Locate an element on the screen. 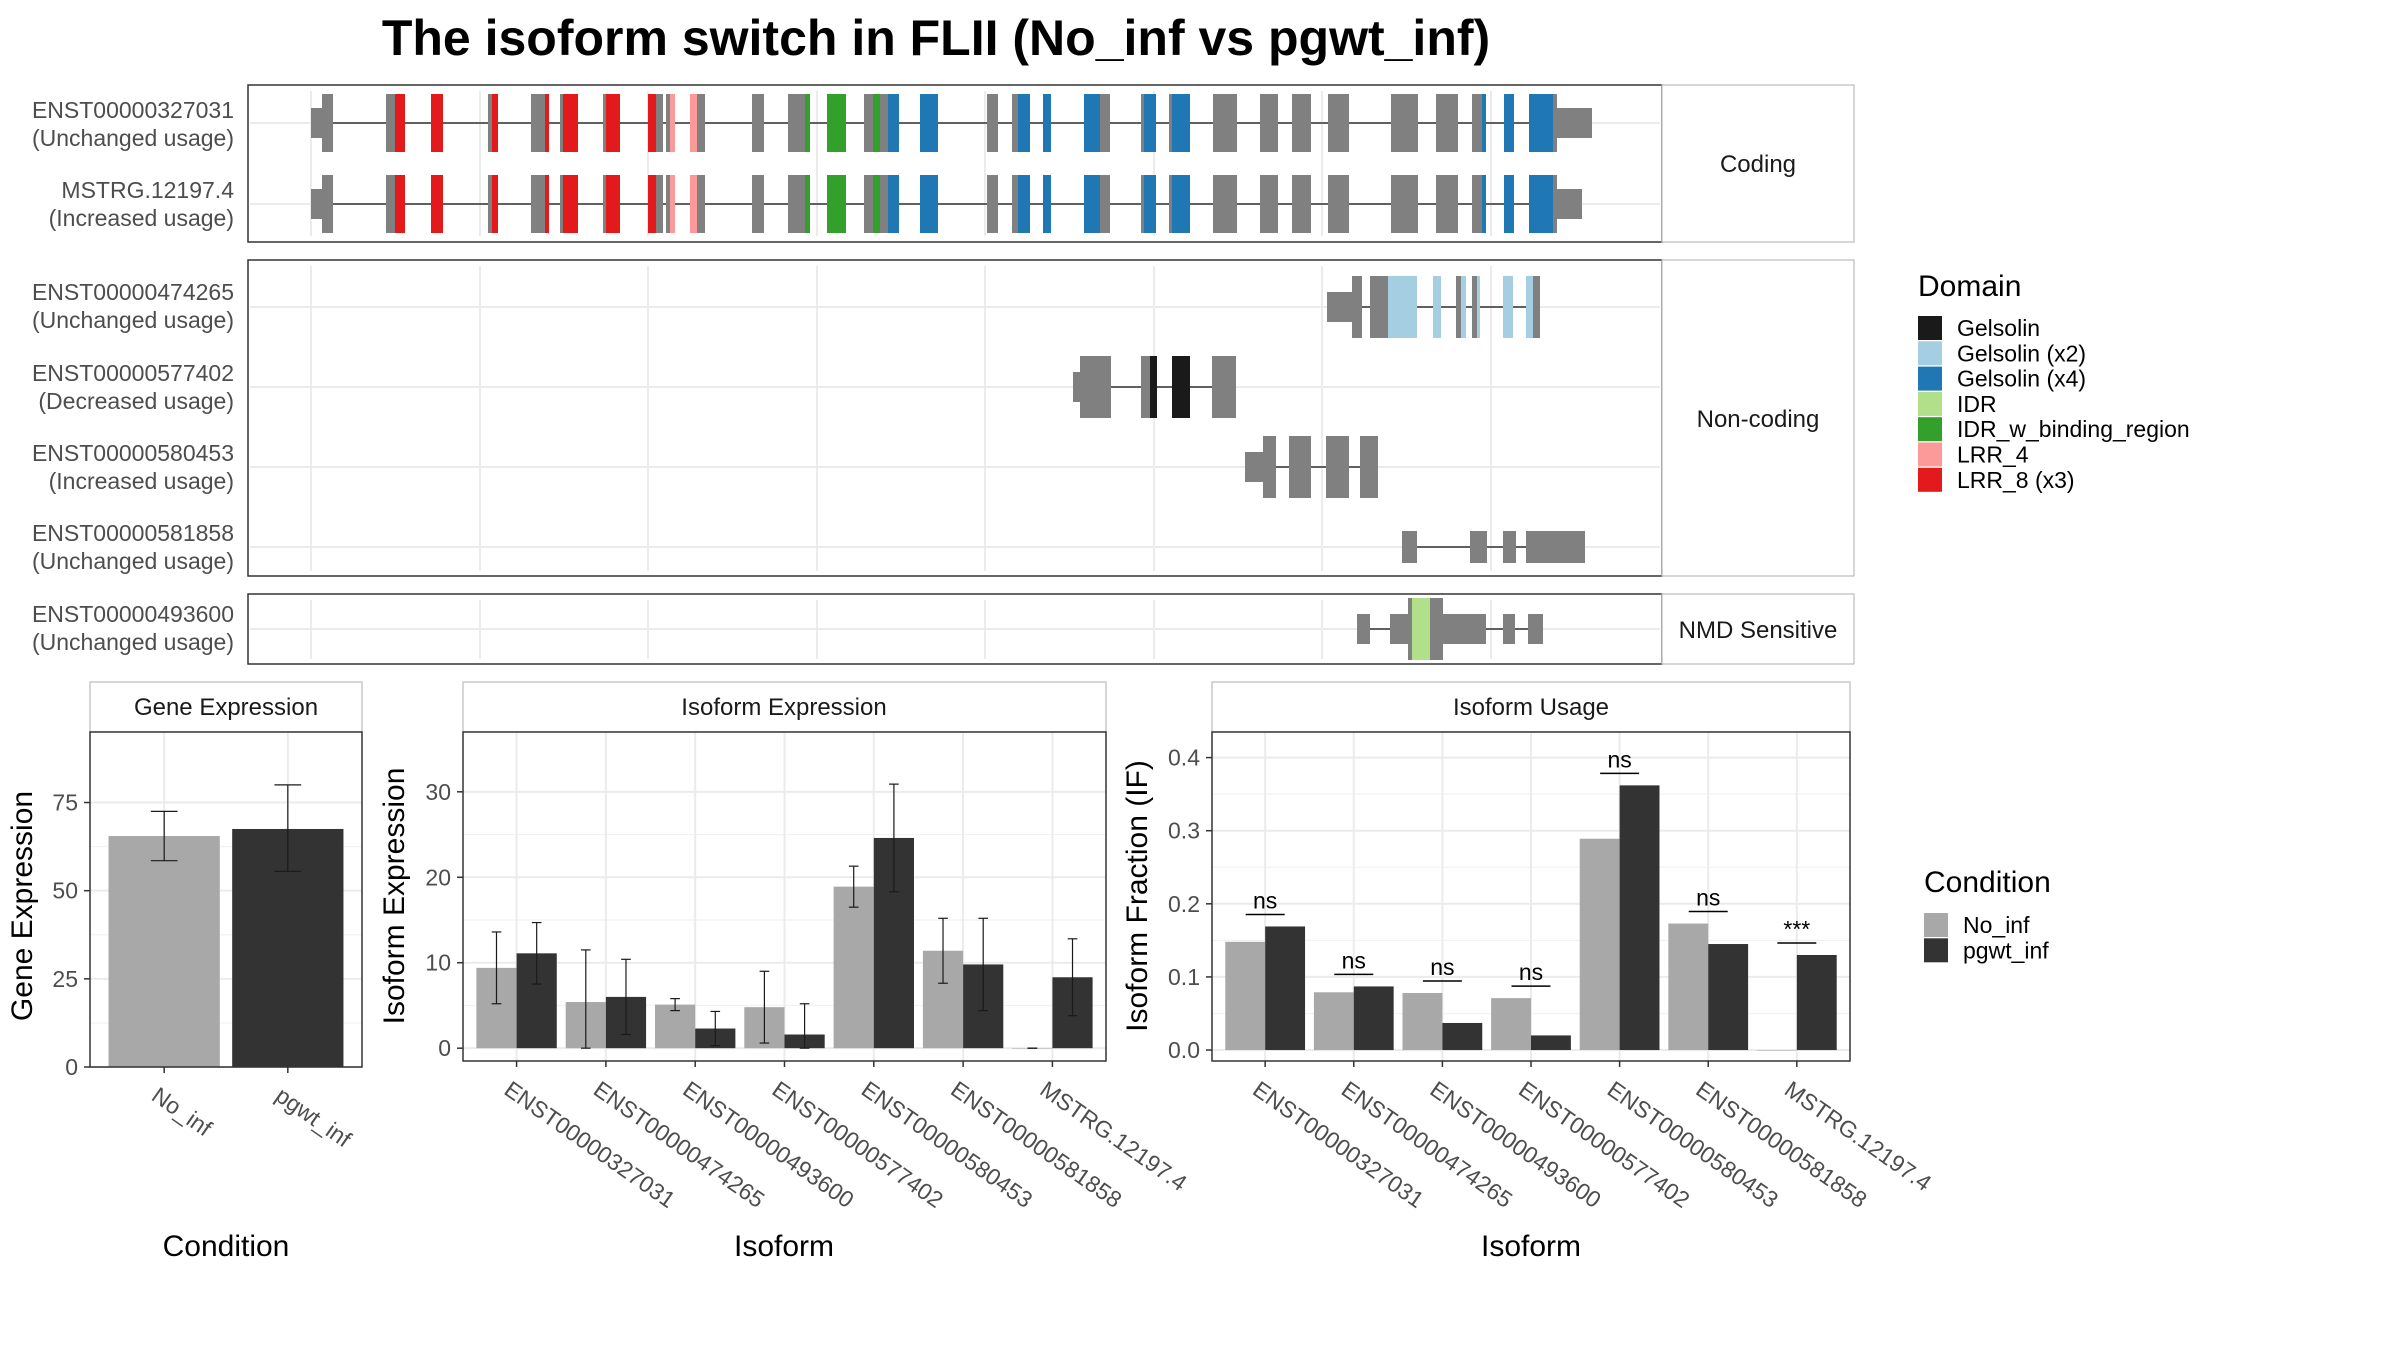  legend-label: No_inf is located at coordinates (1996, 925).